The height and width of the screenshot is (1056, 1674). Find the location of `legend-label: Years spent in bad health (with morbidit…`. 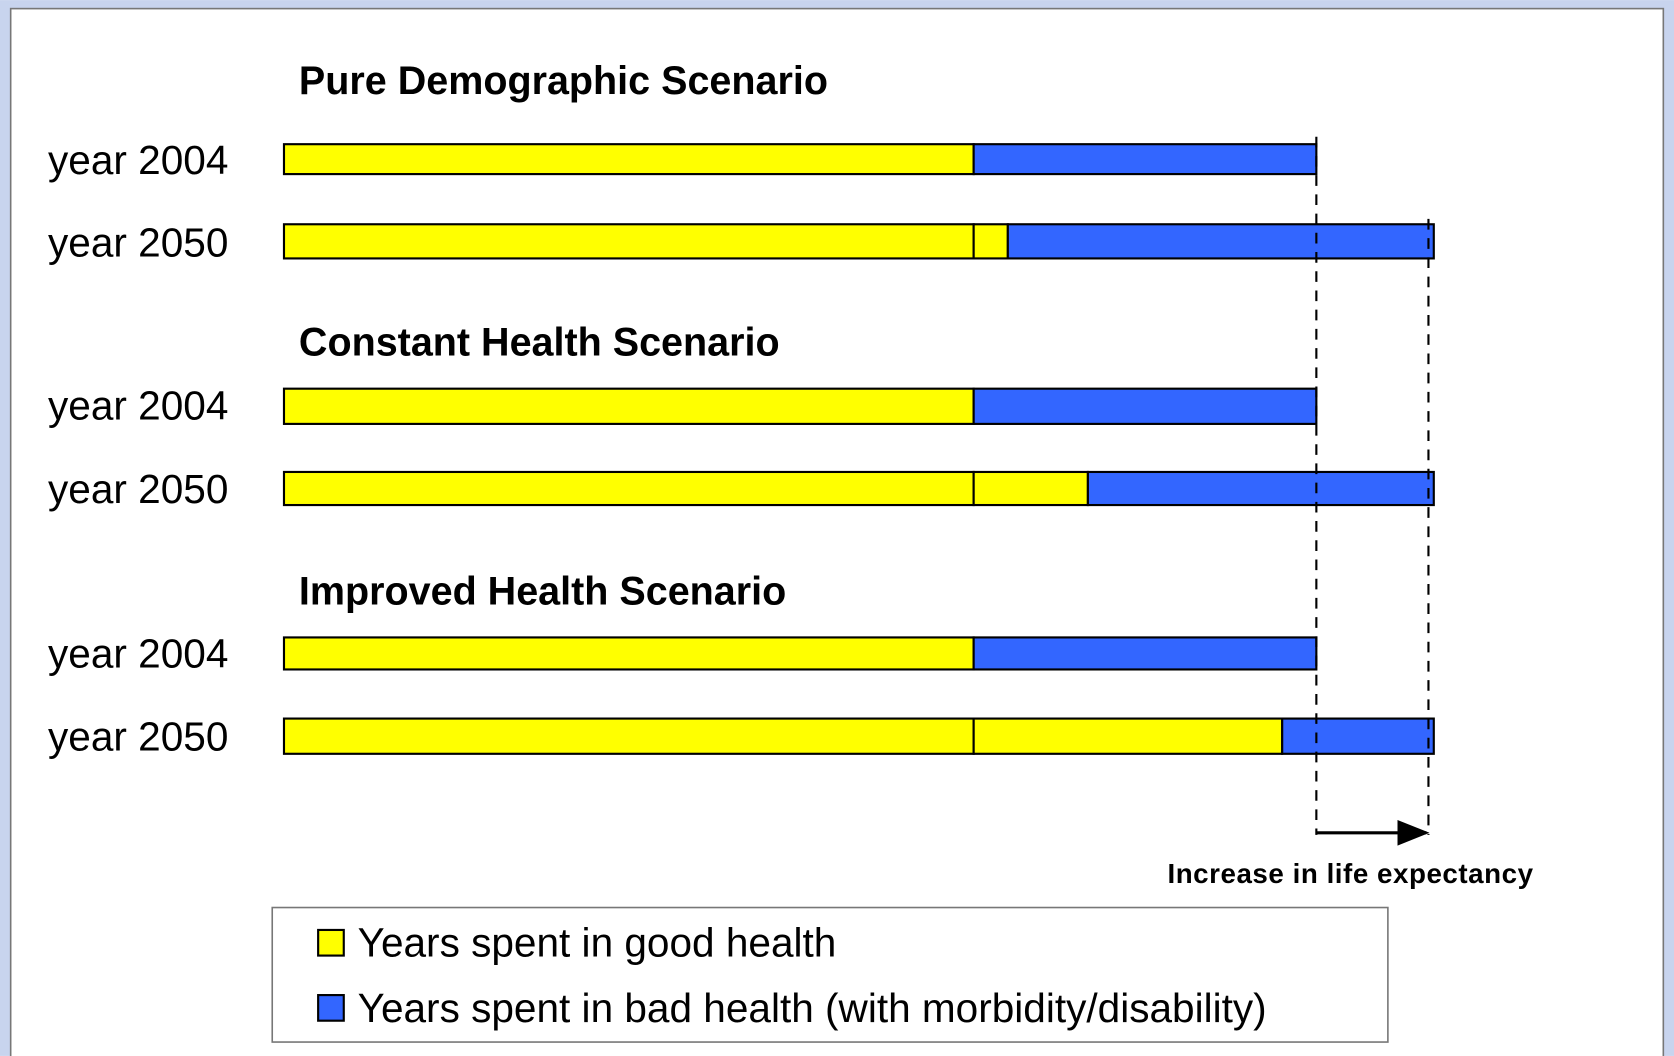

legend-label: Years spent in bad health (with morbidit… is located at coordinates (812, 1008).